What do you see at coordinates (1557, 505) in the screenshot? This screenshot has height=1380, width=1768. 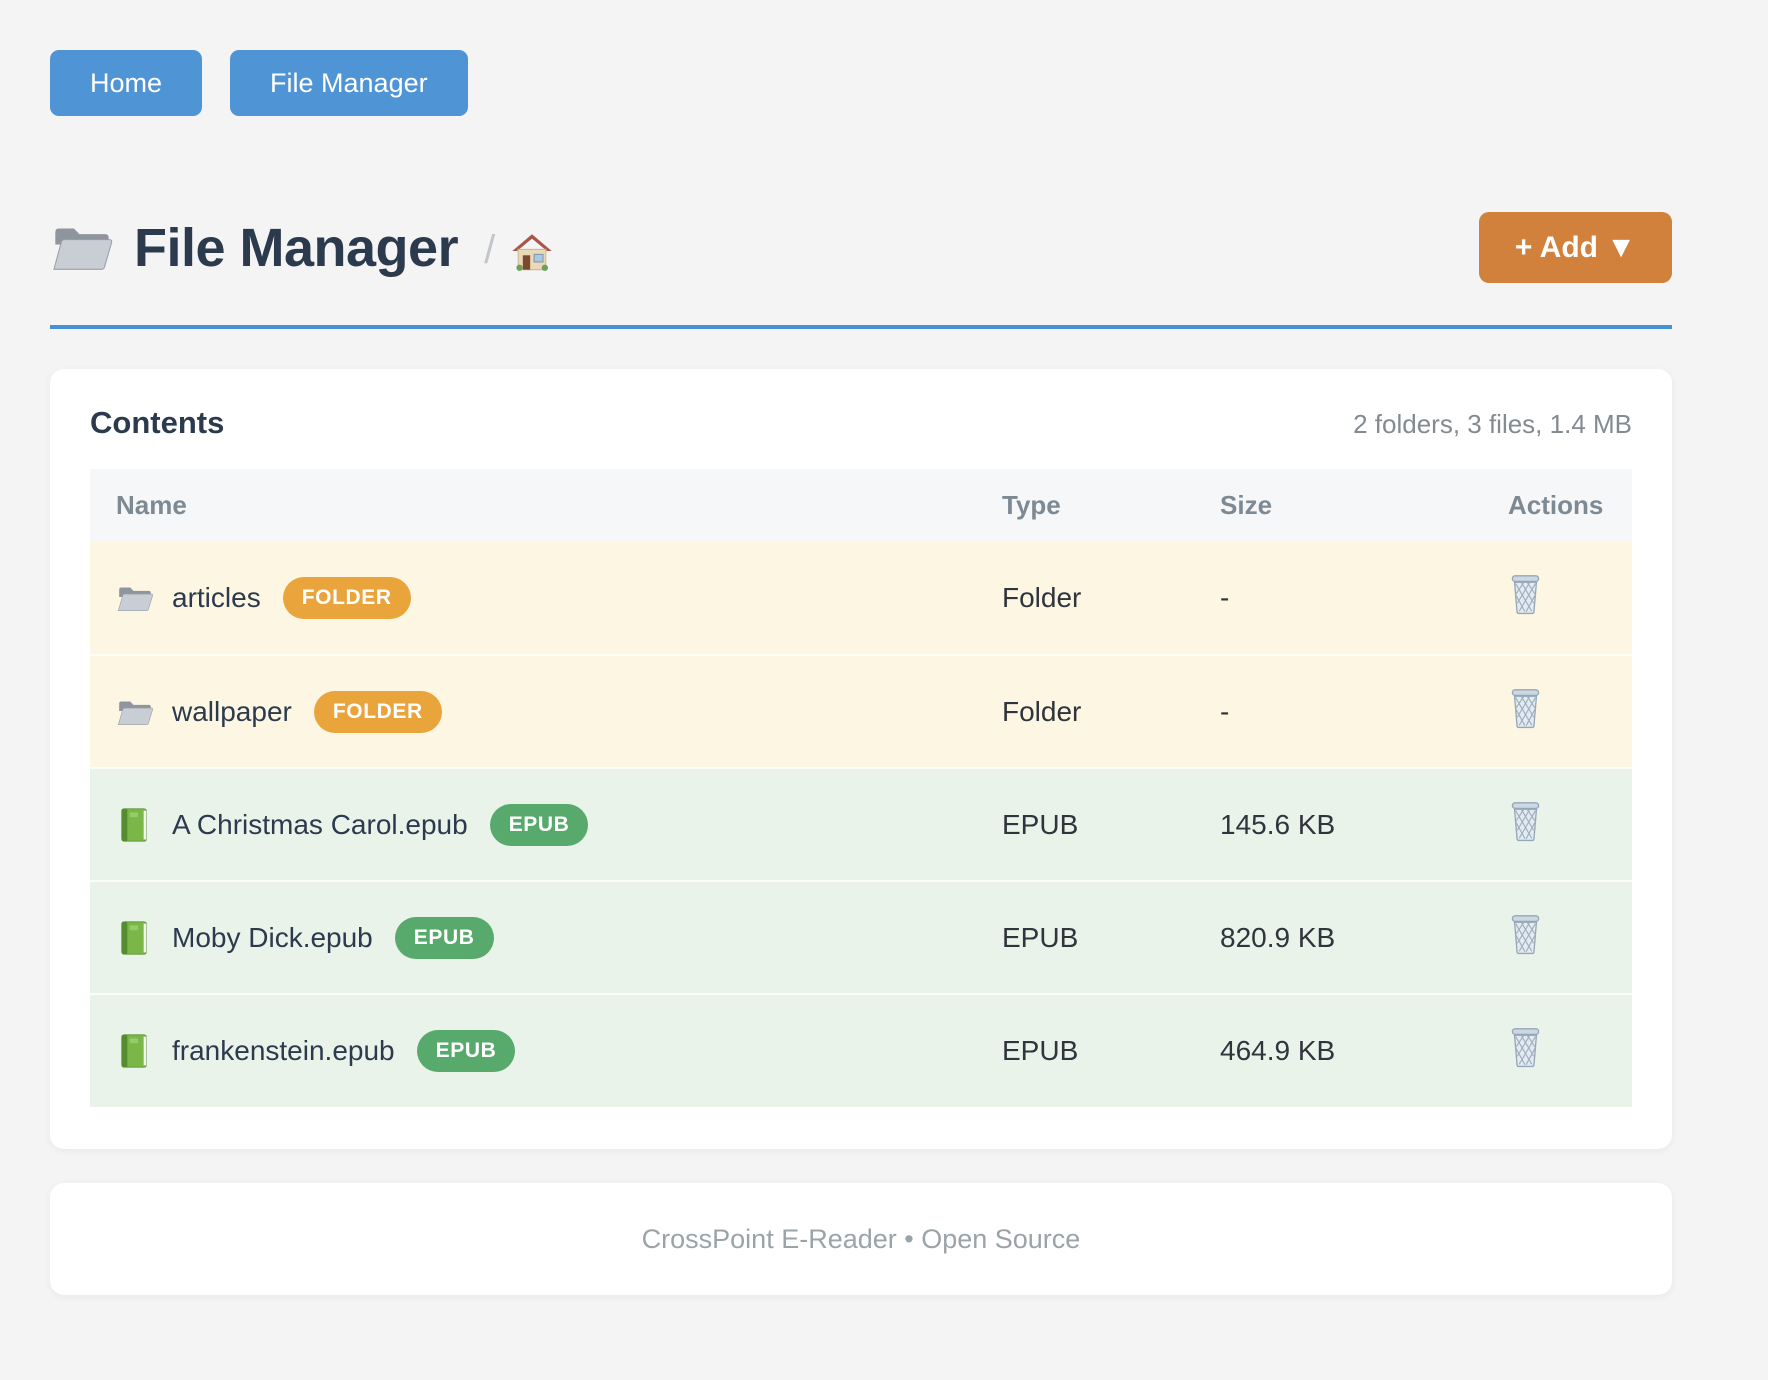 I see `column-header-actions: Actions` at bounding box center [1557, 505].